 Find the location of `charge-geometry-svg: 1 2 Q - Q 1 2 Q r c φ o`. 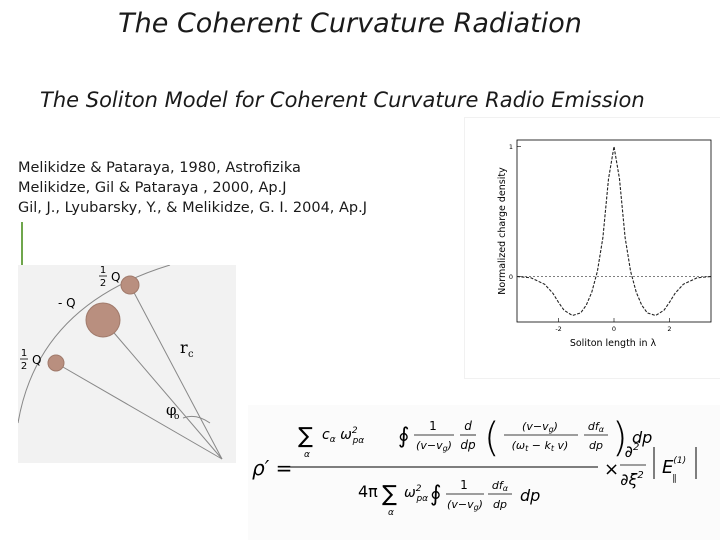

charge-geometry-svg: 1 2 Q - Q 1 2 Q r c φ o is located at coordinates (120, 362).